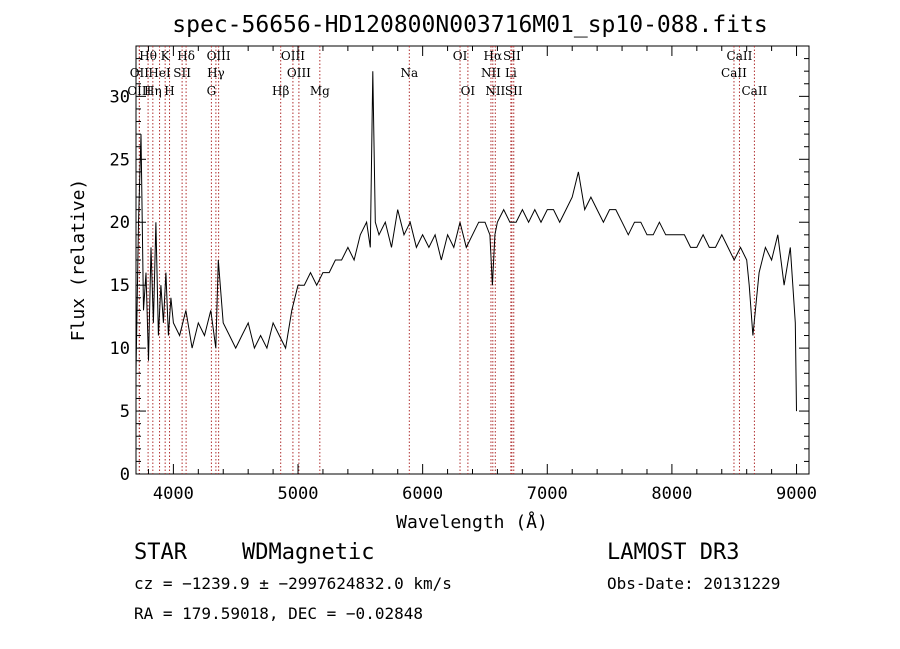 This screenshot has width=900, height=649. Describe the element at coordinates (320, 91) in the screenshot. I see `spectral-line-label: Mg` at that location.